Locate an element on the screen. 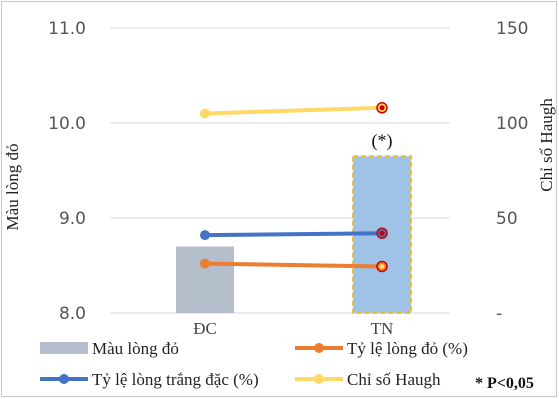 This screenshot has height=399, width=559. right-tick-label: 100 is located at coordinates (512, 124).